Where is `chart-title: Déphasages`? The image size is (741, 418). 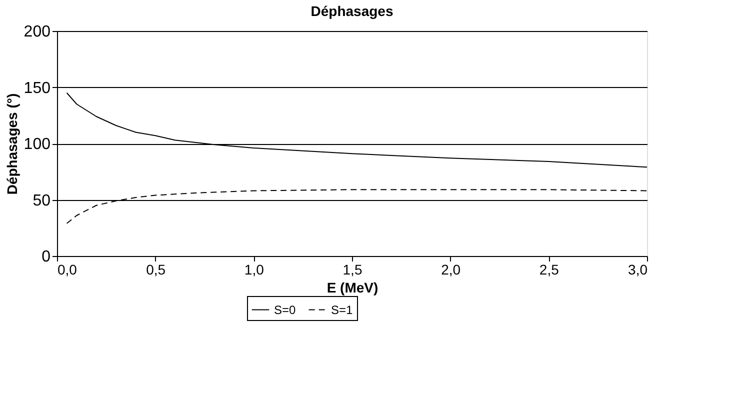 chart-title: Déphasages is located at coordinates (352, 11).